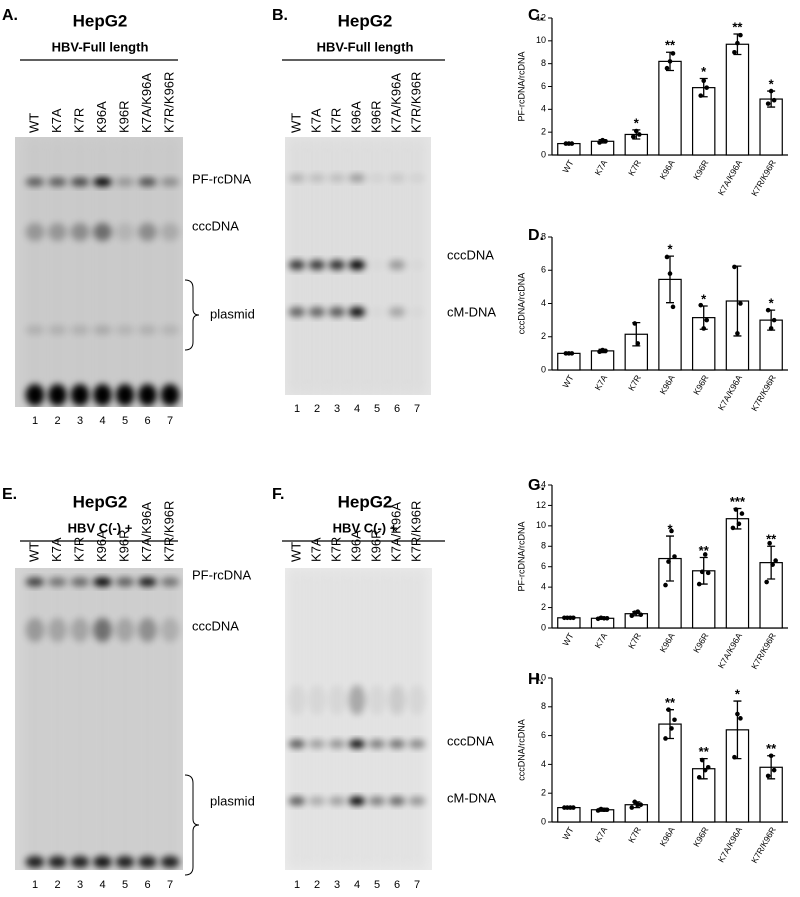  I want to click on lane-number: 1, so click(297, 409).